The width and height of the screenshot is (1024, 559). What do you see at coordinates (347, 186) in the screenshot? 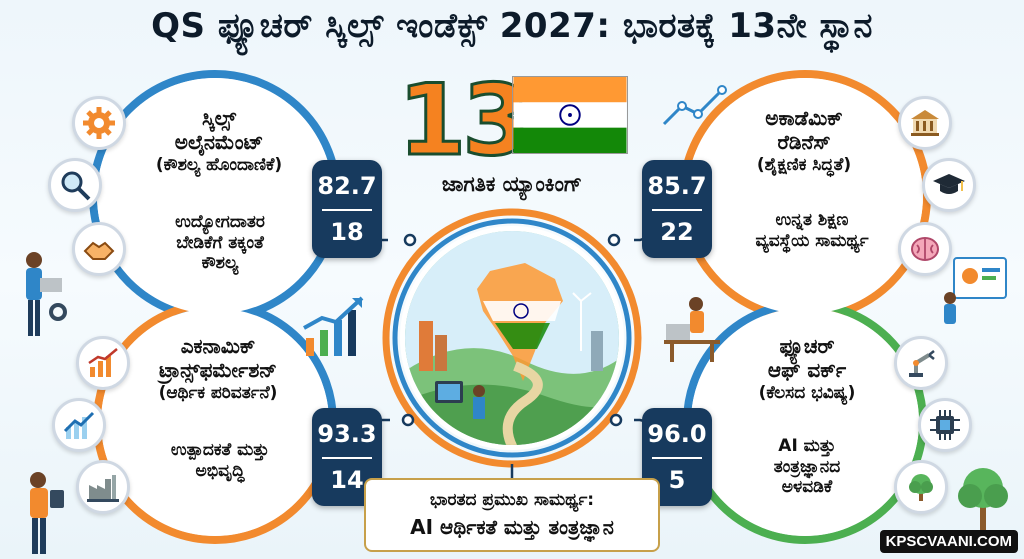
I see `skills-score: 82.7` at bounding box center [347, 186].